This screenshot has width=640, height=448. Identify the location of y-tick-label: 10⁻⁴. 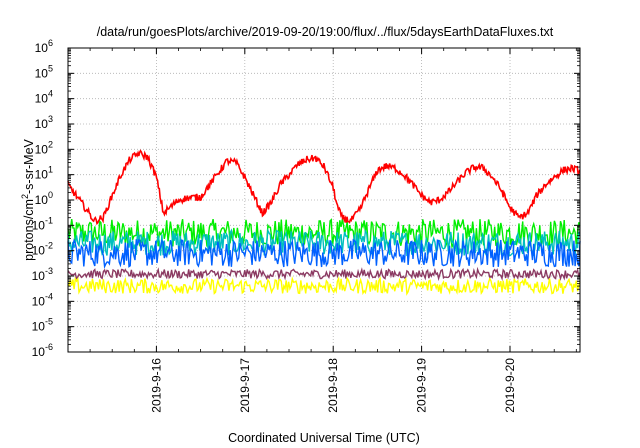
(42, 299).